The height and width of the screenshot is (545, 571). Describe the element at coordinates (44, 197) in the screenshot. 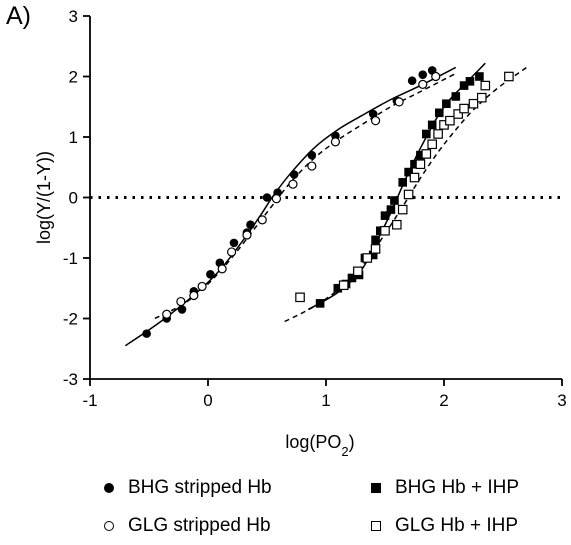

I see `y-axis-label: log(Y/(1-Y))` at that location.